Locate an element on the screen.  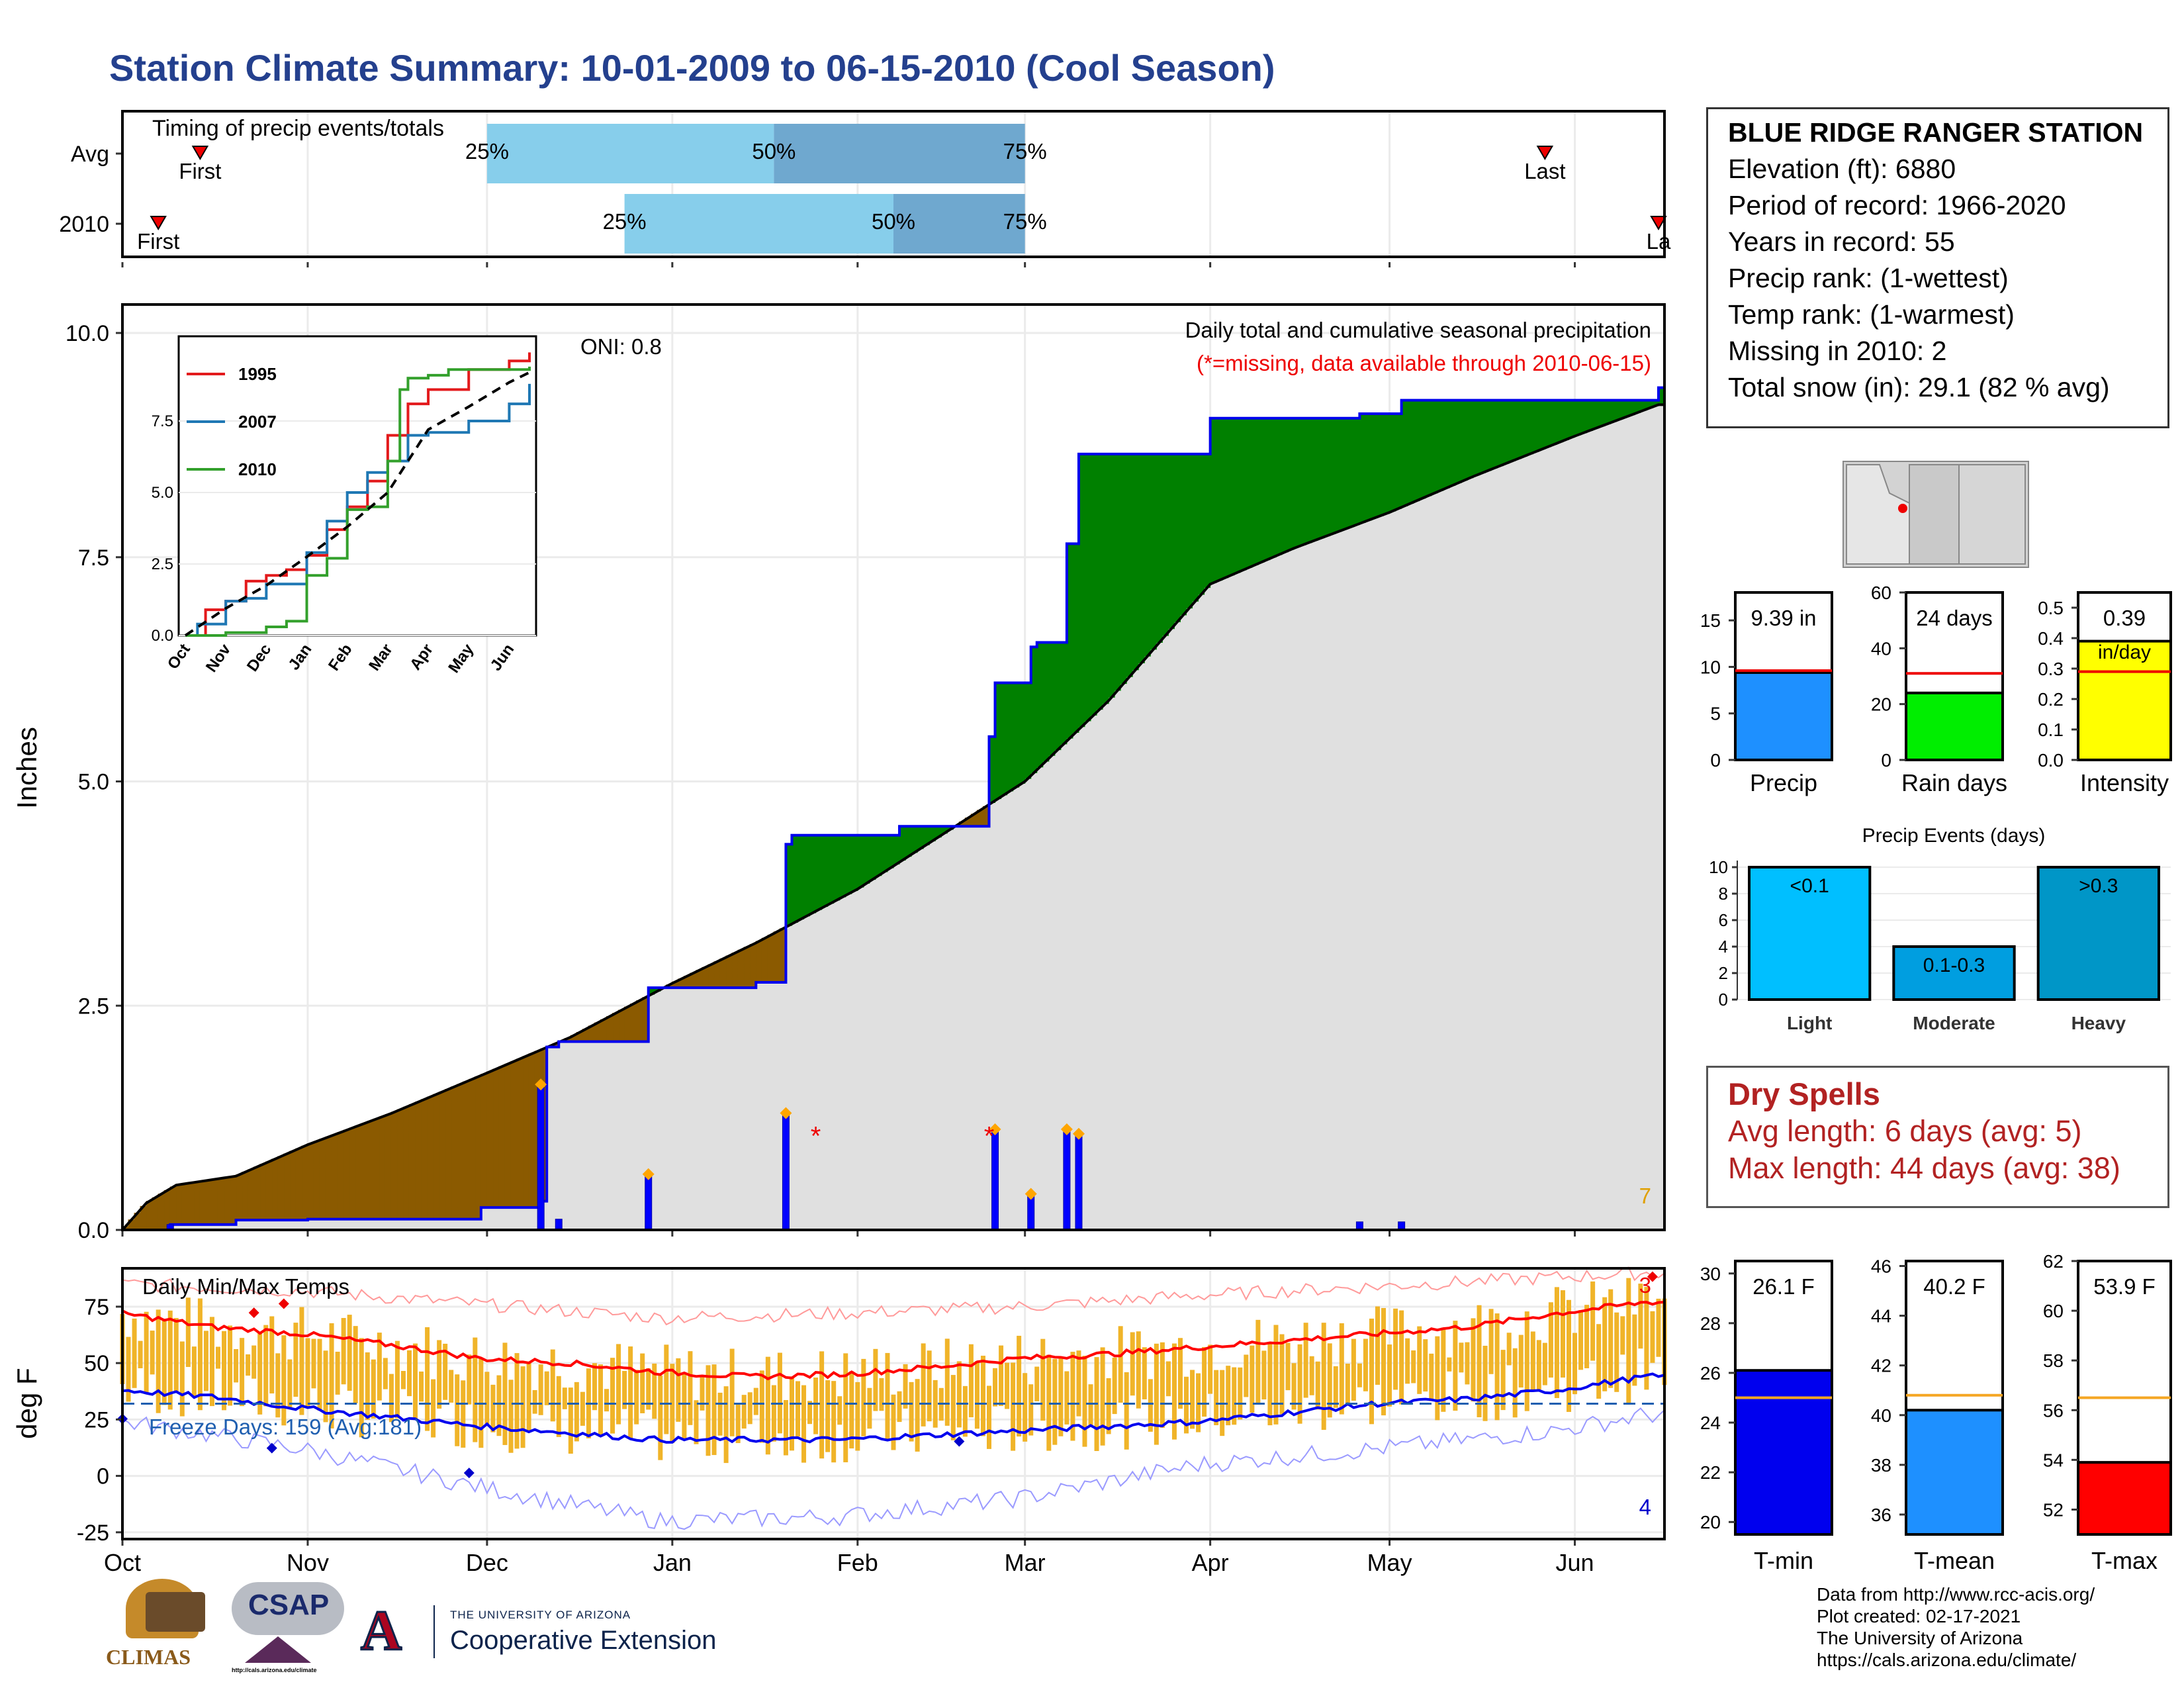
timing-pct-label: 25% is located at coordinates (625, 221).